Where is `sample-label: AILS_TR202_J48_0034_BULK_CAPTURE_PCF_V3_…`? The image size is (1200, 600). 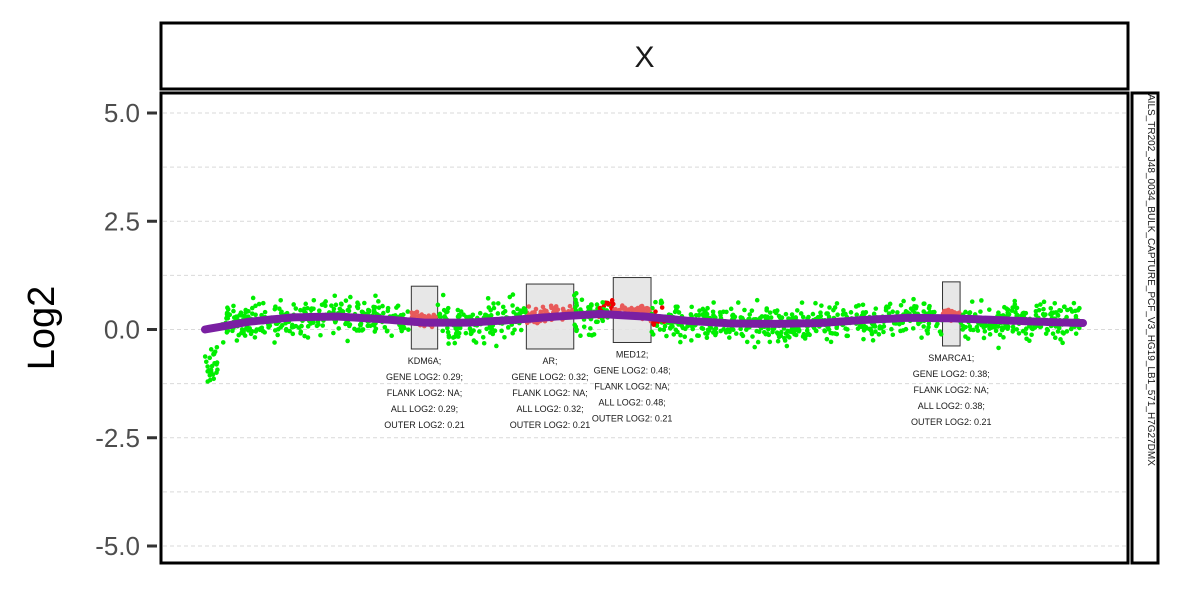
sample-label: AILS_TR202_J48_0034_BULK_CAPTURE_PCF_V3_… is located at coordinates (1150, 280).